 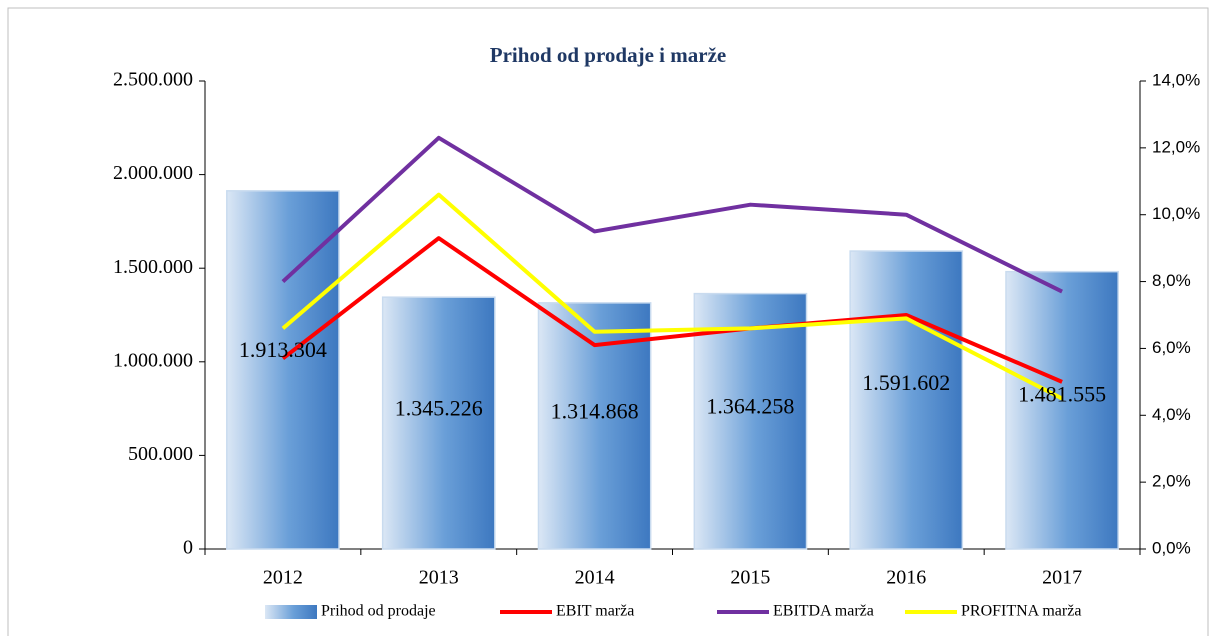 I want to click on y2-tick-label: 6,0%, so click(x=1171, y=347).